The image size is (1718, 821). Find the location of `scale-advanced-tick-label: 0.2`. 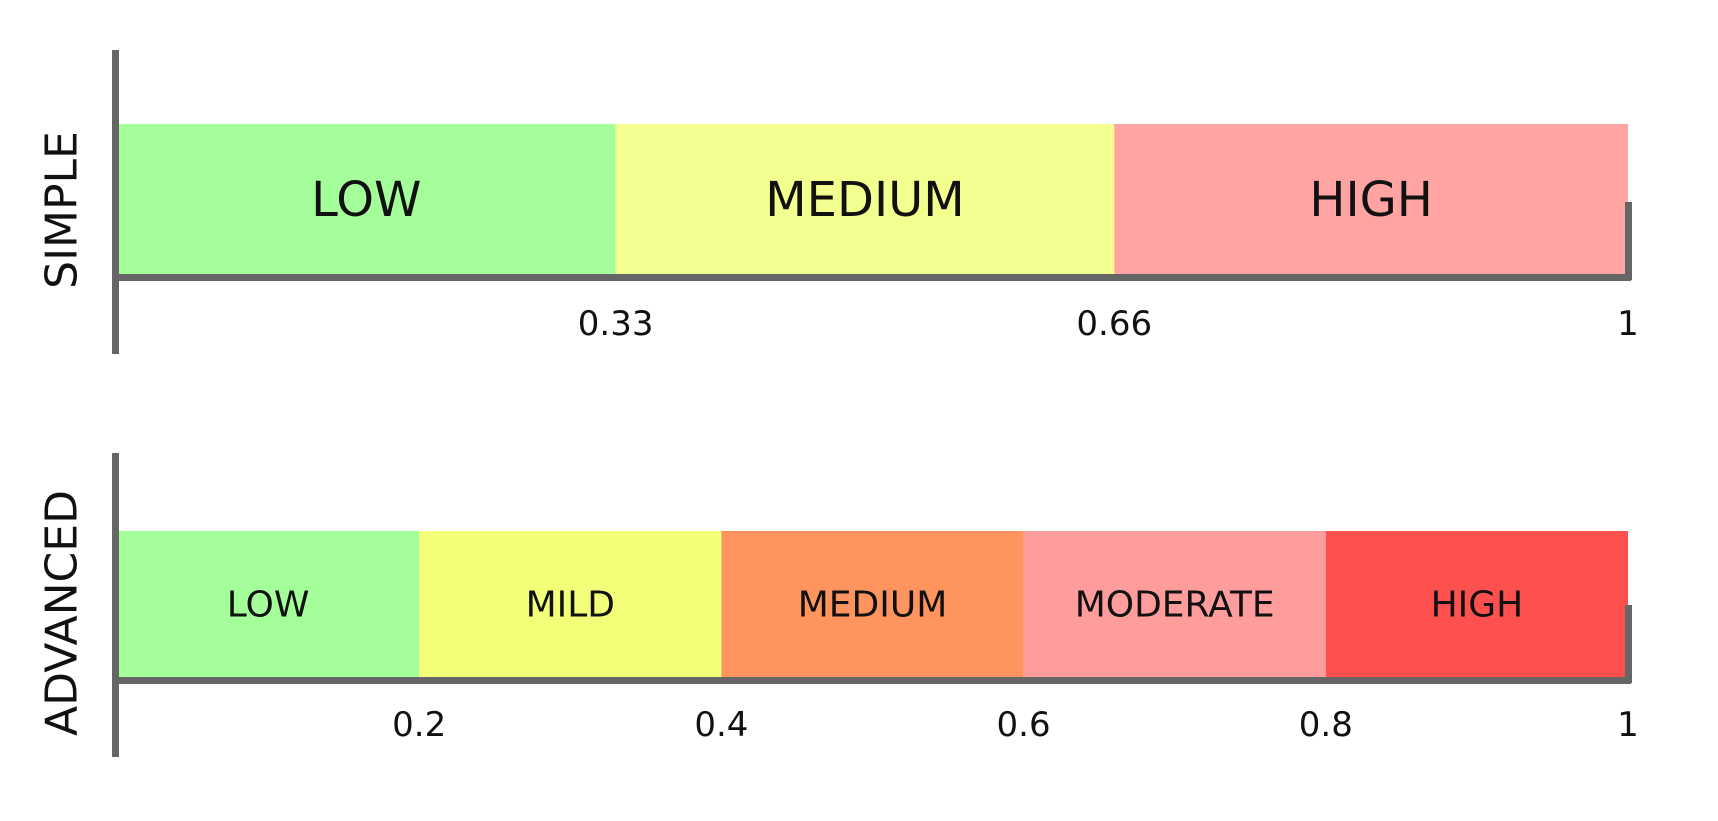

scale-advanced-tick-label: 0.2 is located at coordinates (419, 725).